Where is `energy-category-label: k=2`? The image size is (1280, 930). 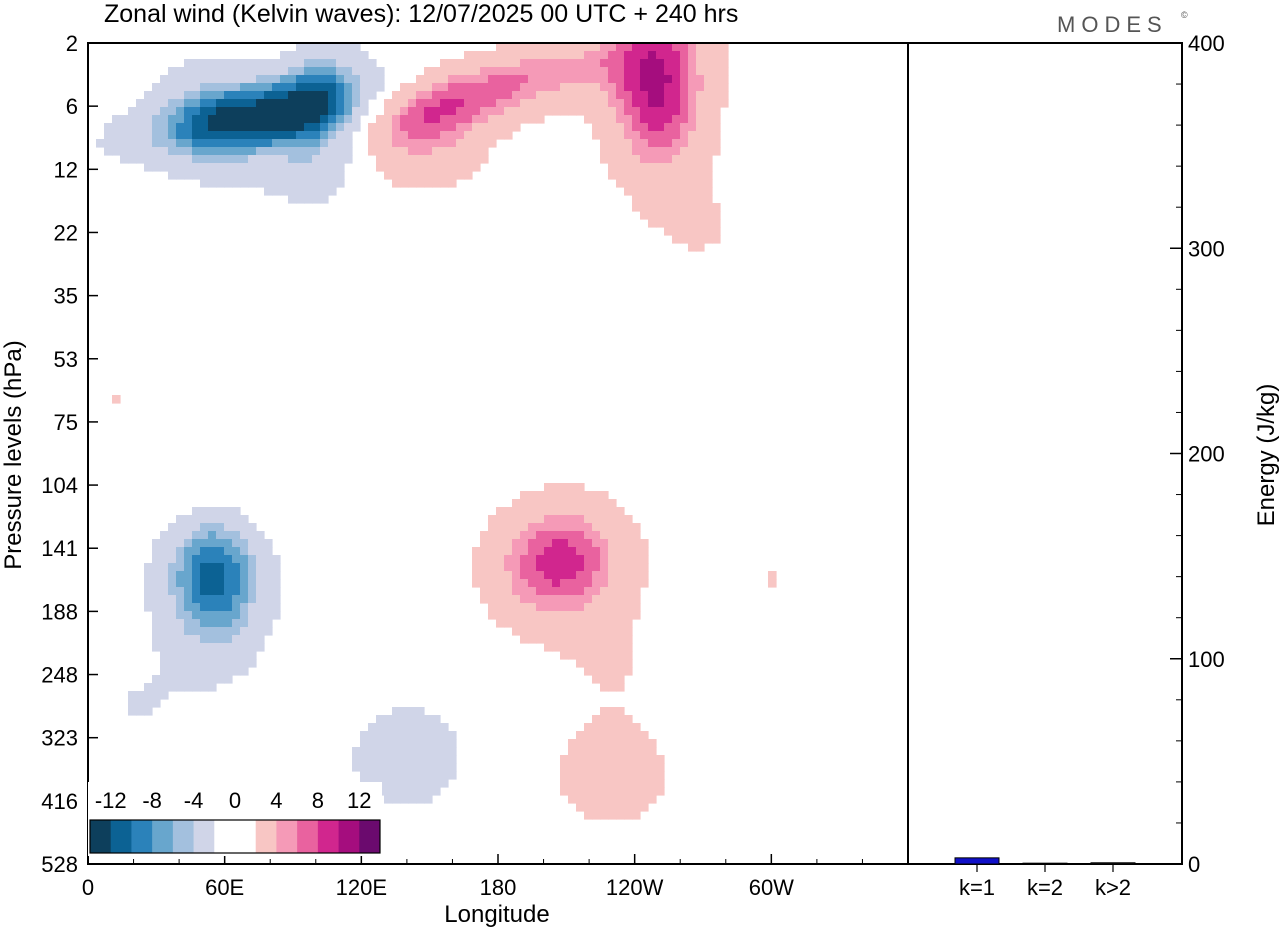 energy-category-label: k=2 is located at coordinates (1045, 887).